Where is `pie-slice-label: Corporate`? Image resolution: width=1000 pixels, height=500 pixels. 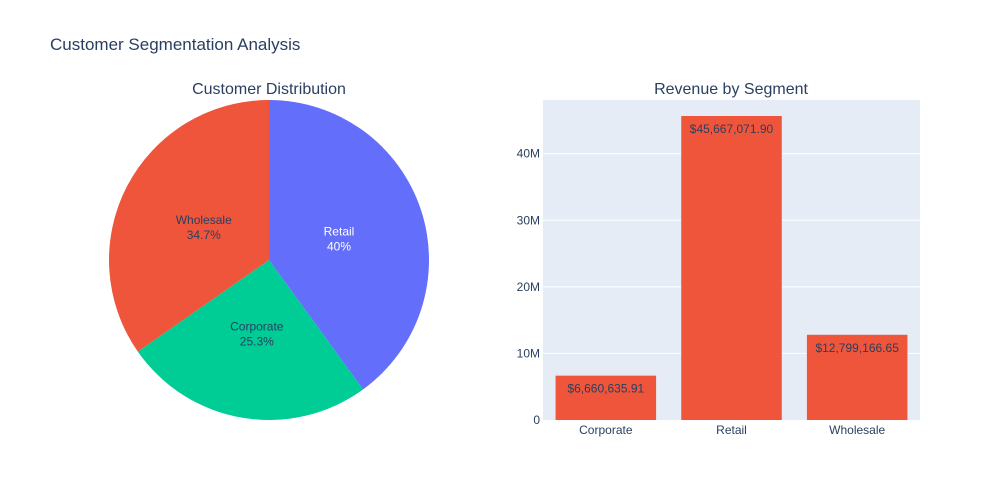
pie-slice-label: Corporate is located at coordinates (257, 327).